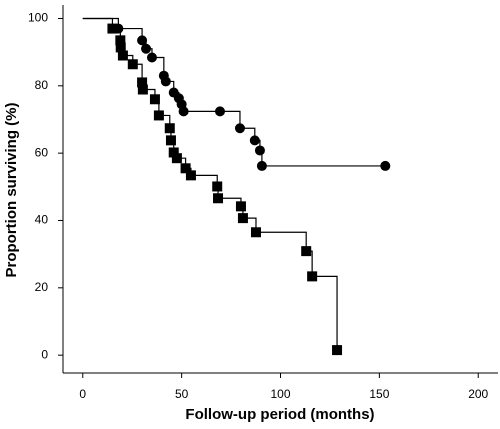  Describe the element at coordinates (379, 394) in the screenshot. I see `x-tick-label: 150` at that location.